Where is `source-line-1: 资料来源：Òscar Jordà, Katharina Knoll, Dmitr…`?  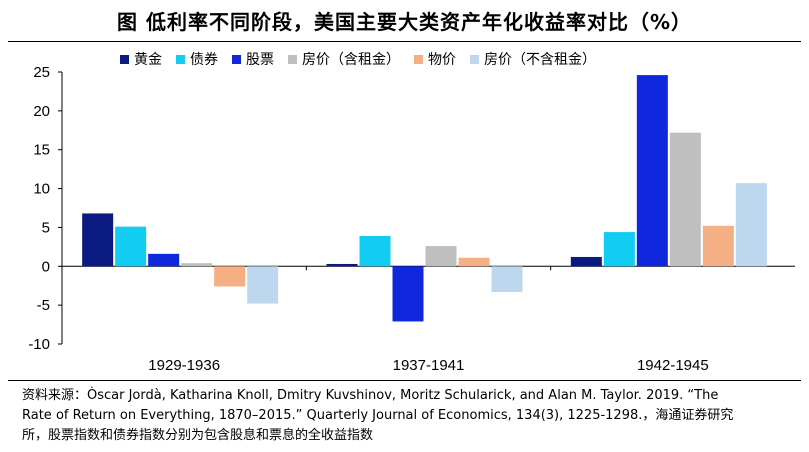 source-line-1: 资料来源：Òscar Jordà, Katharina Knoll, Dmitr… is located at coordinates (370, 395).